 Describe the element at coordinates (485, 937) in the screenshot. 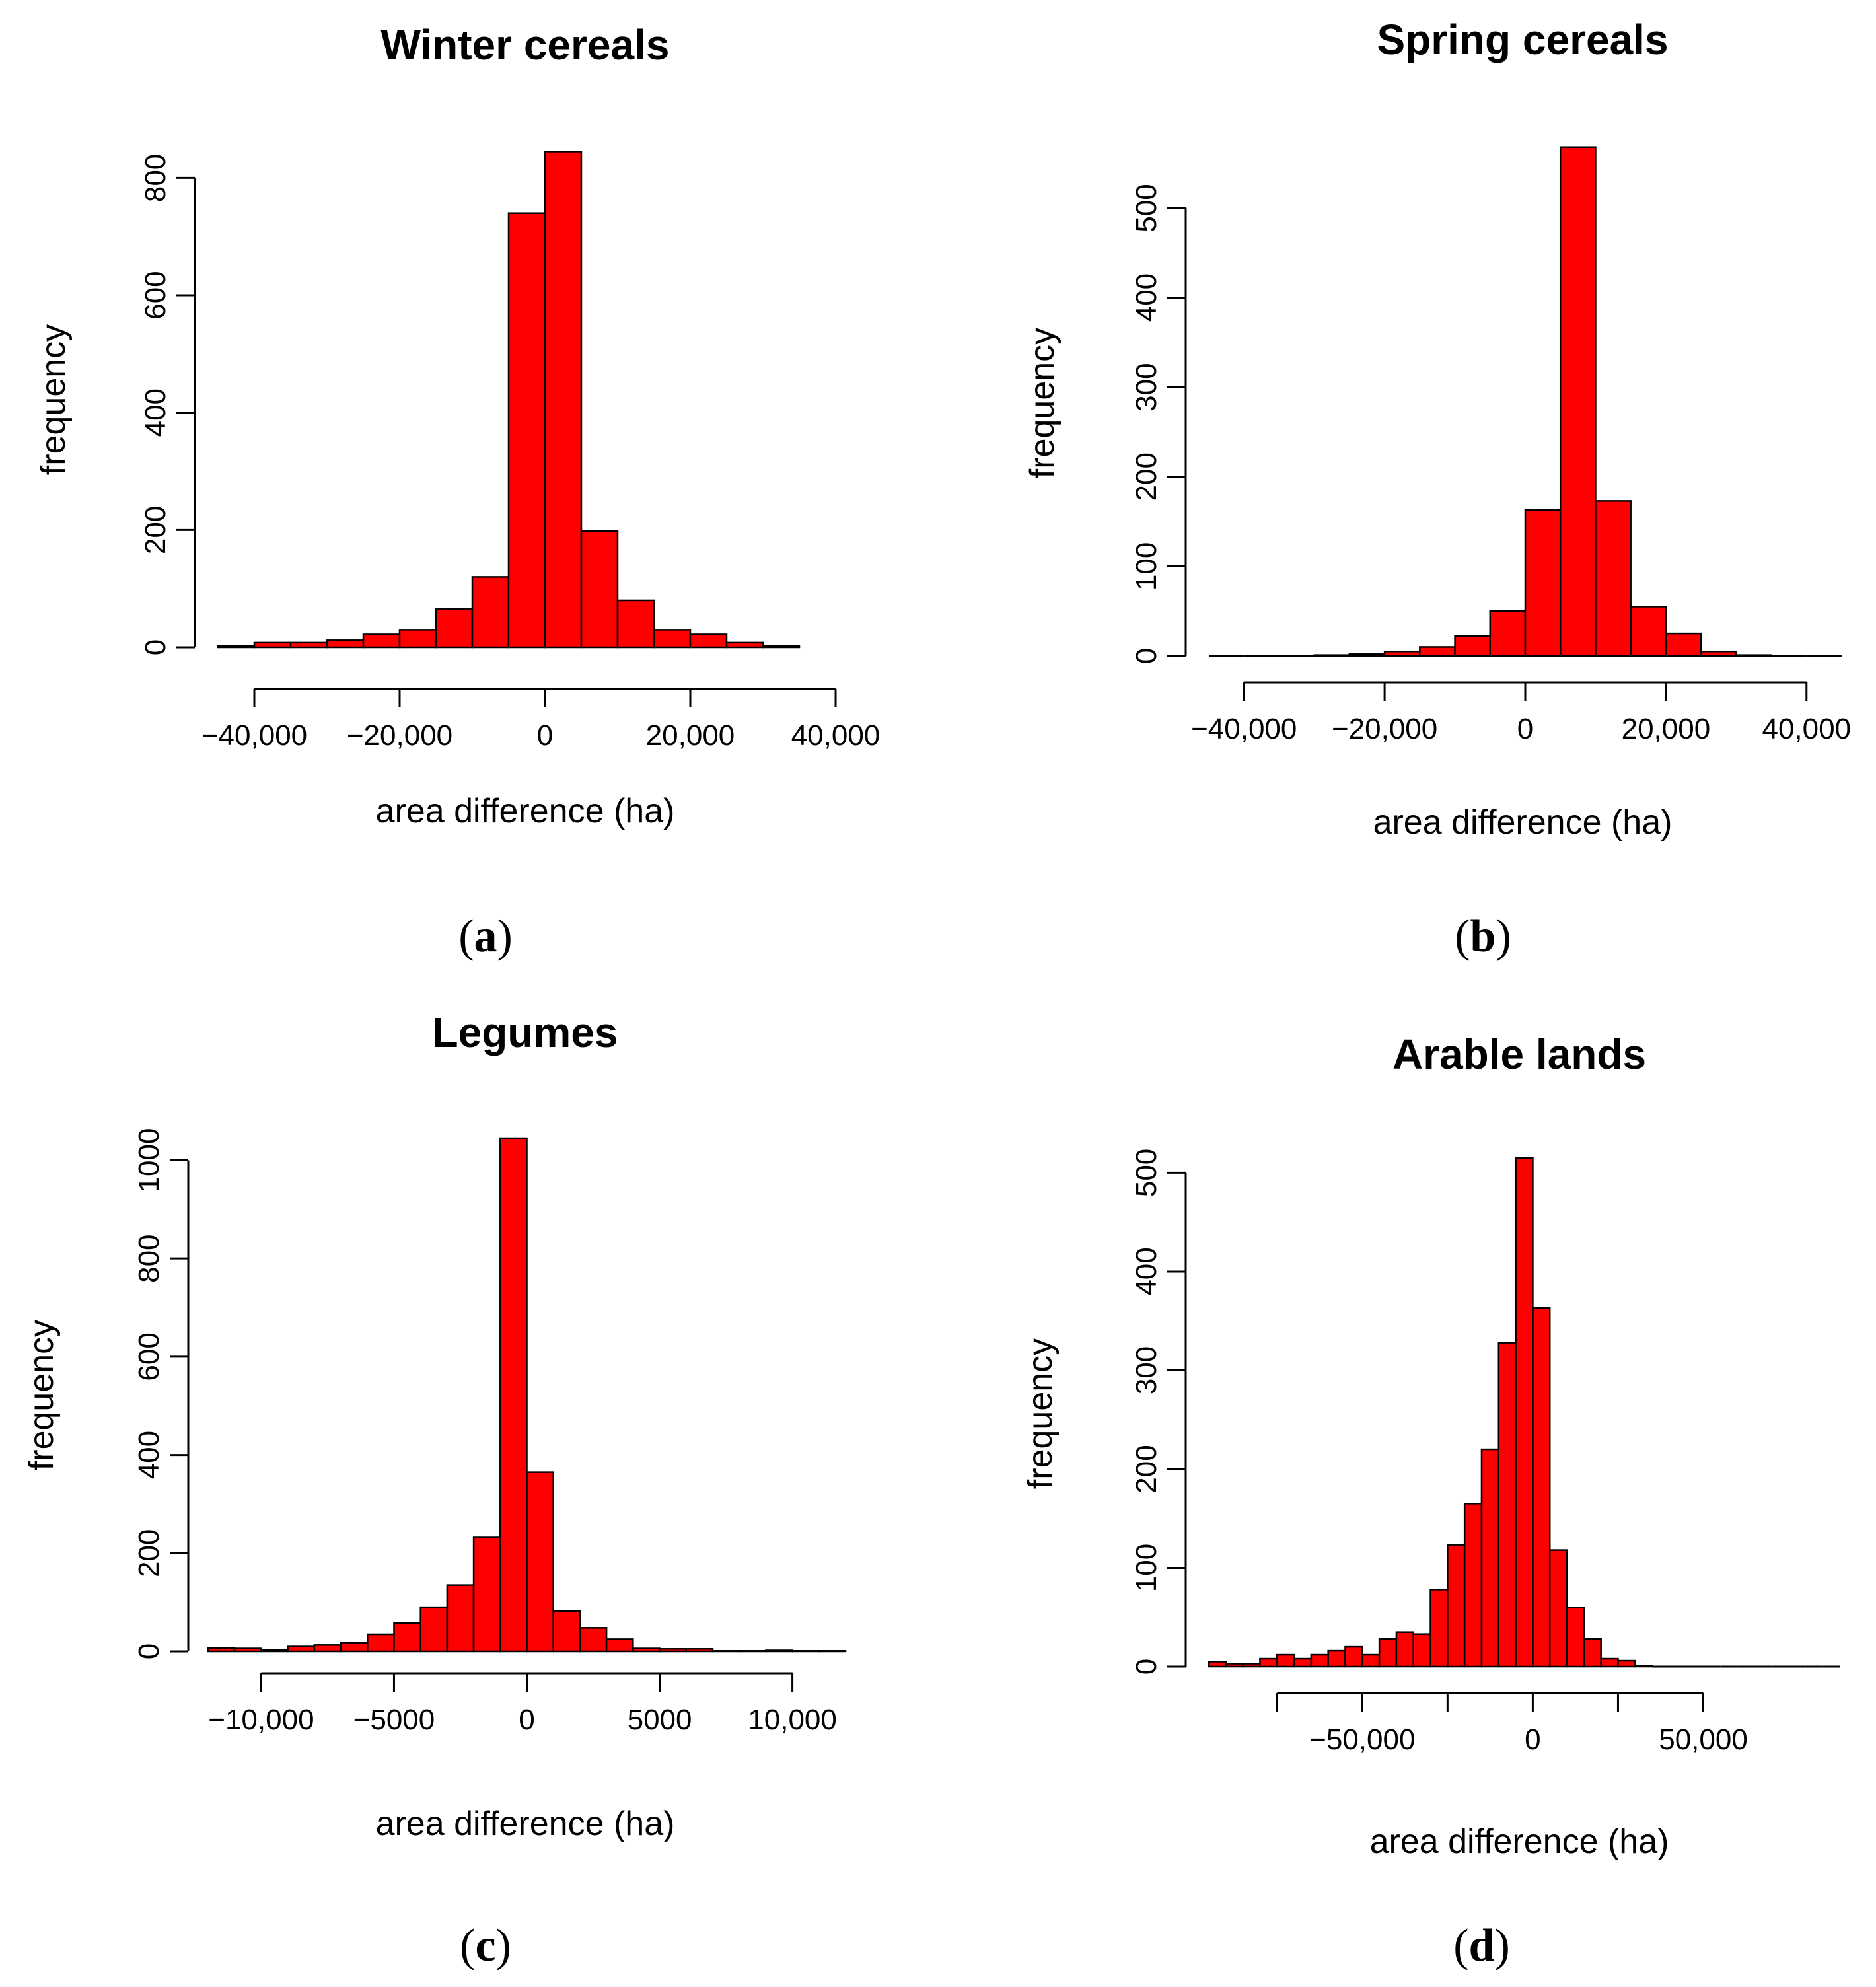

I see `panel-letter: a` at that location.